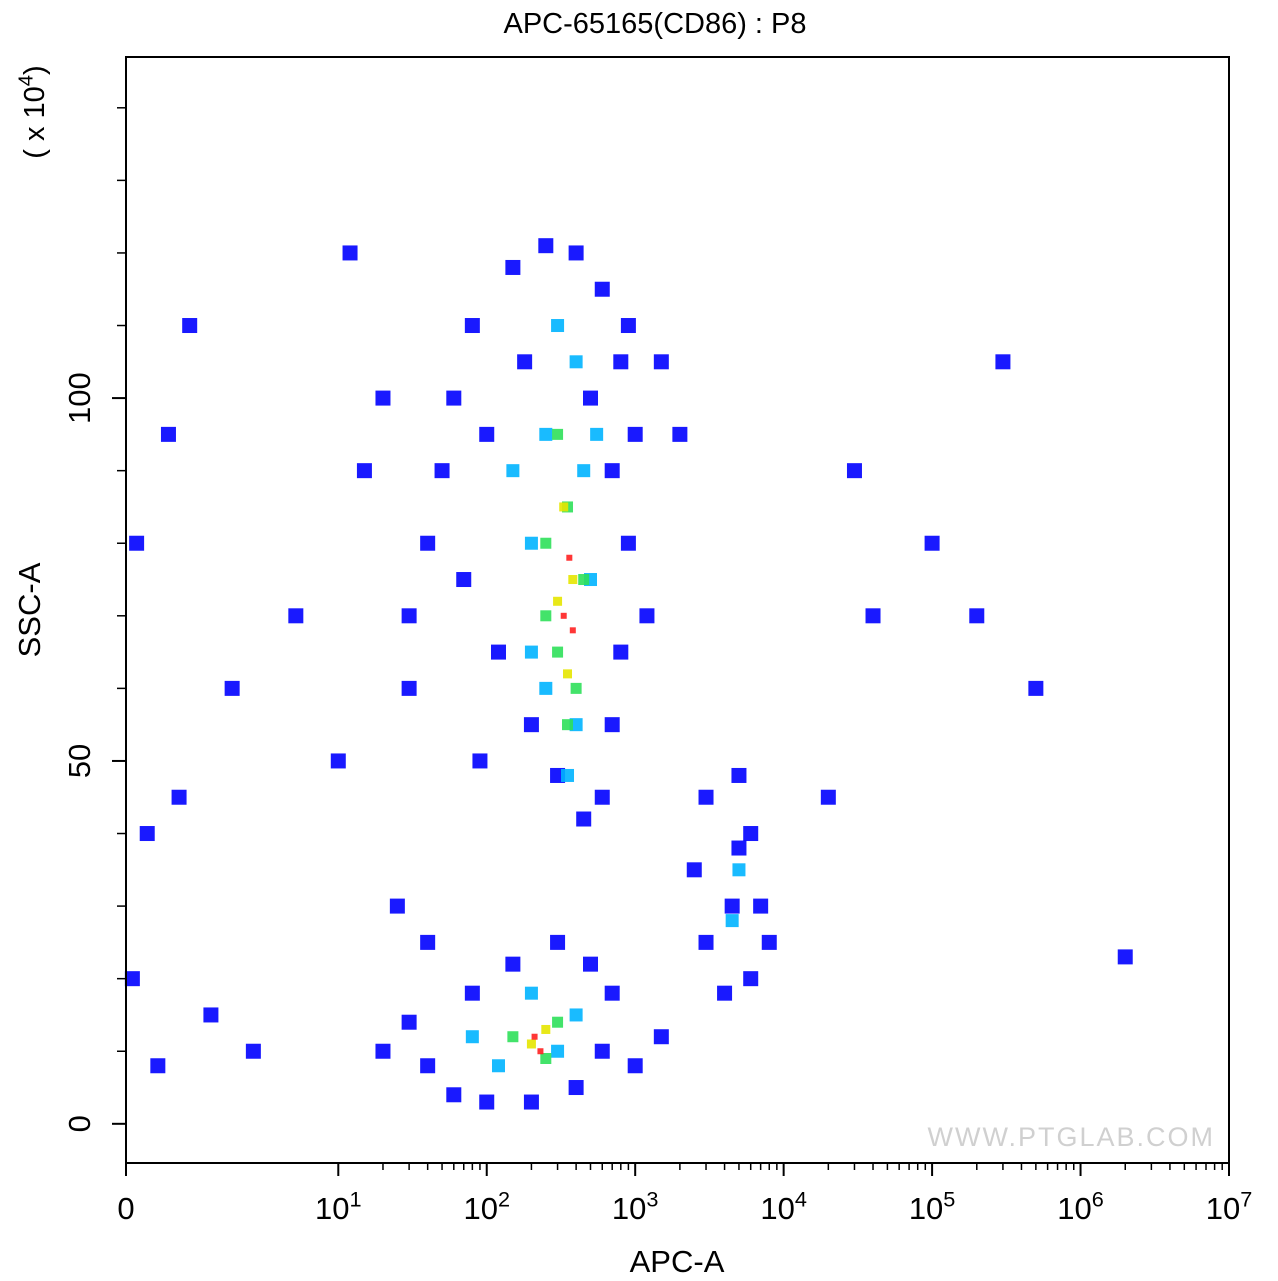 This screenshot has height=1281, width=1278. I want to click on x-tick-label: 10⁷, so click(1229, 1206).